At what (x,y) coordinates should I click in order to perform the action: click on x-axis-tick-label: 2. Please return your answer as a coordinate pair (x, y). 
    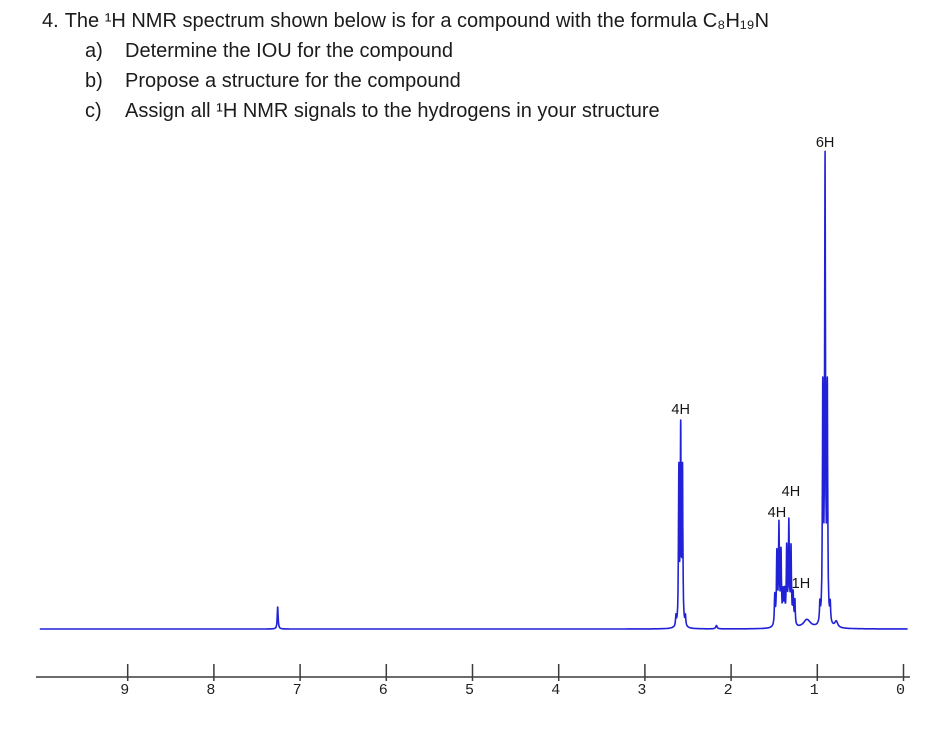
    Looking at the image, I should click on (728, 690).